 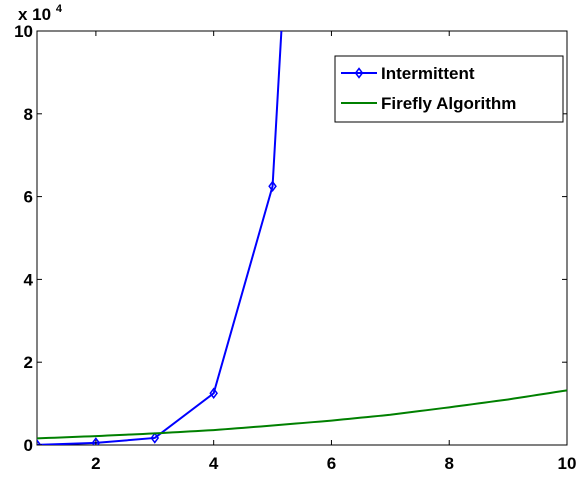 What do you see at coordinates (95, 463) in the screenshot?
I see `x-tick-label: 2` at bounding box center [95, 463].